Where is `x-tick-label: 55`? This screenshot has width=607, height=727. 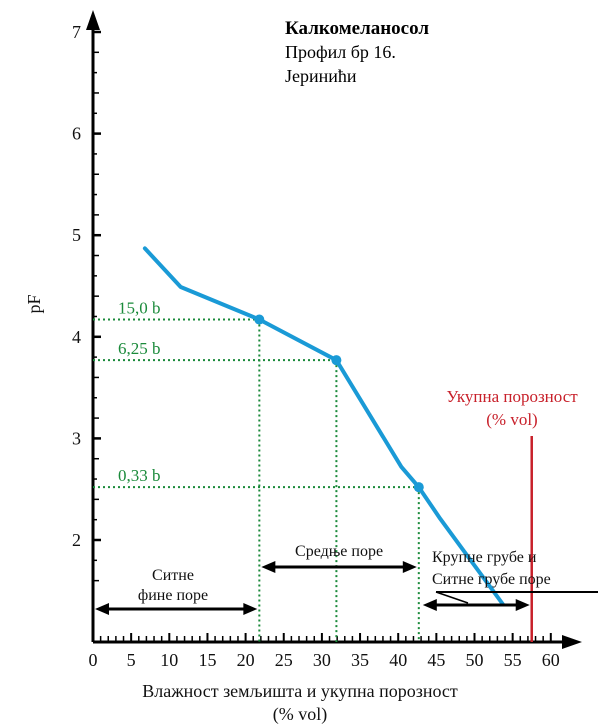
x-tick-label: 55 is located at coordinates (513, 660).